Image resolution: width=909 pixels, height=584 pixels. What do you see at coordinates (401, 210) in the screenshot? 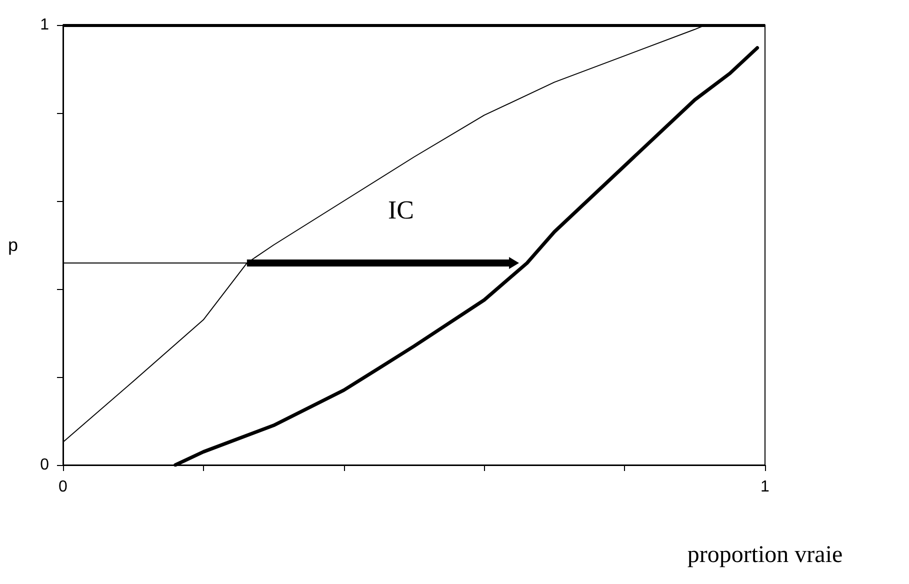
I see `annotation: IC` at bounding box center [401, 210].